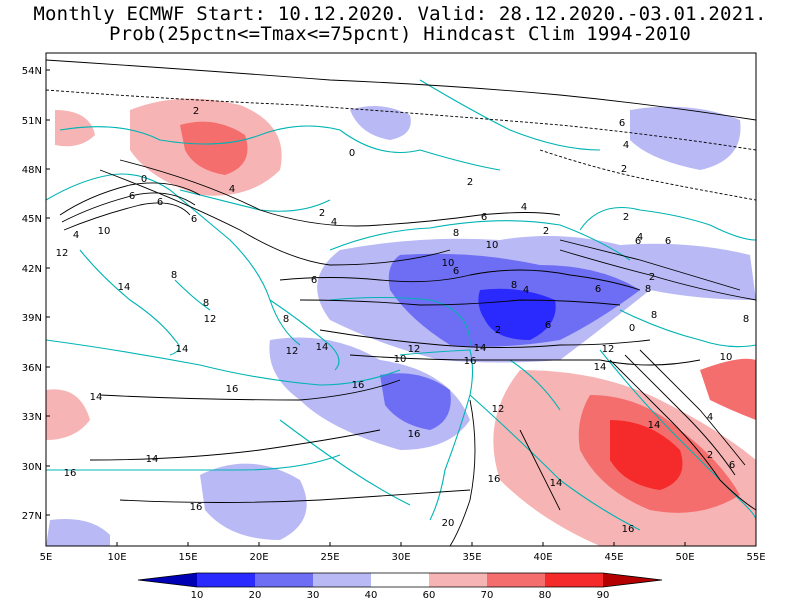 This screenshot has width=800, height=600. What do you see at coordinates (400, 586) in the screenshot?
I see `colorbar: 10 20 30 40 60 70 80 90` at bounding box center [400, 586].